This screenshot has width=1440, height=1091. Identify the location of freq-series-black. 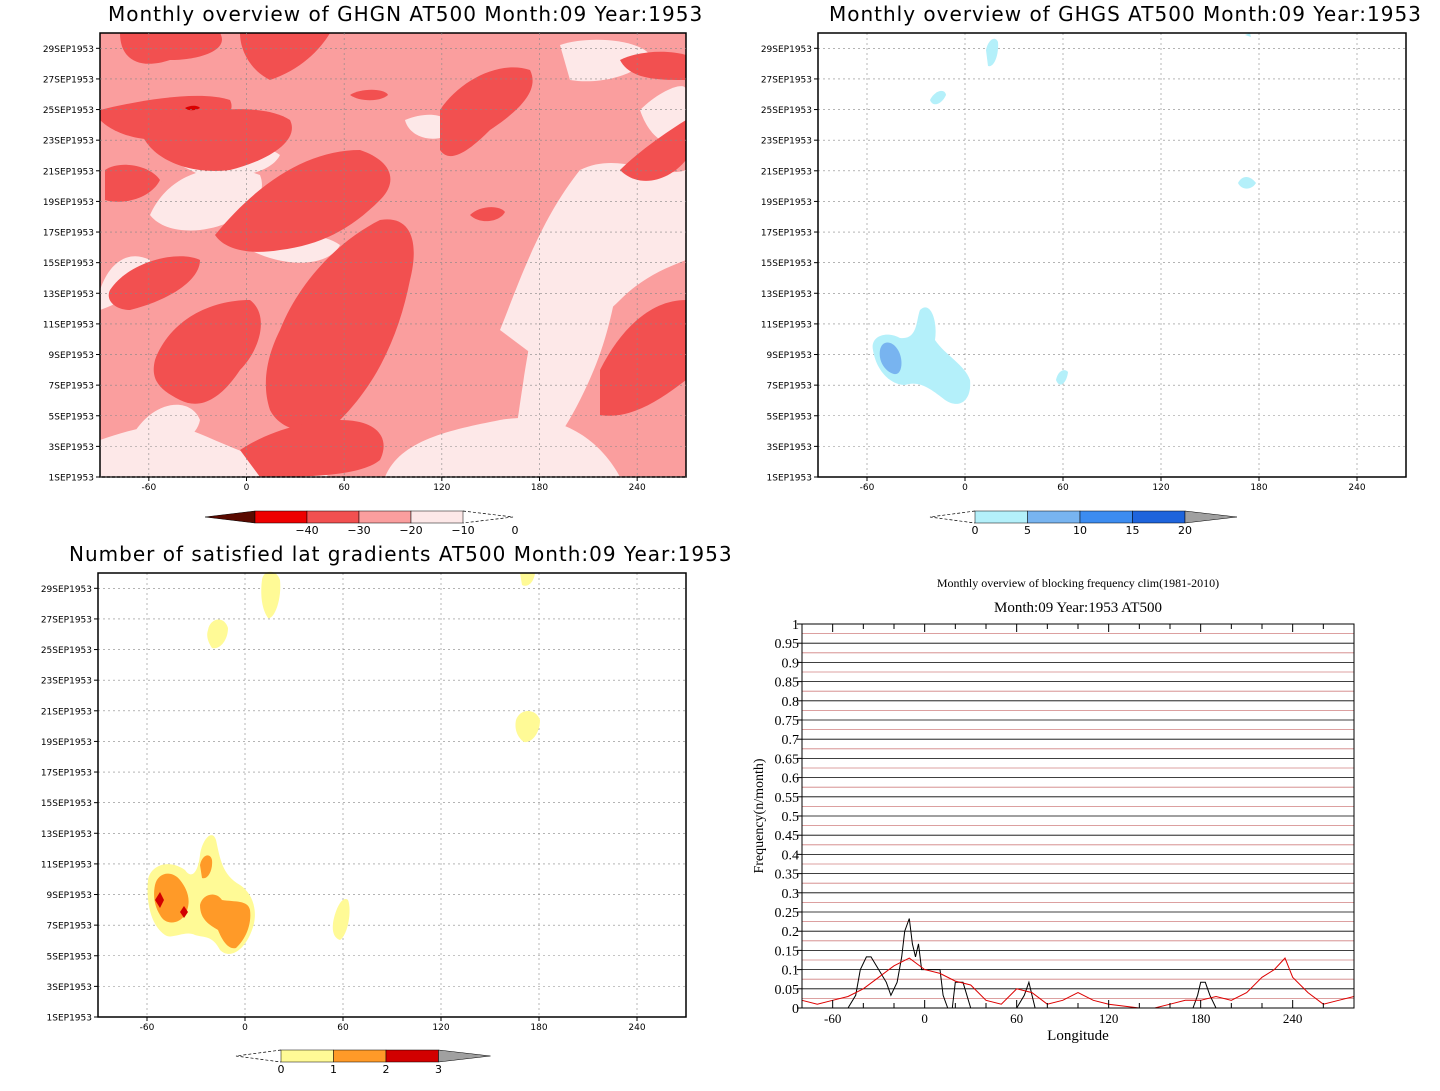
(1078, 963).